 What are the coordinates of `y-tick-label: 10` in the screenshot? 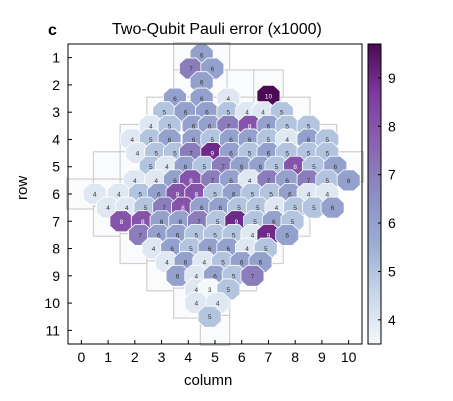 It's located at (52, 303).